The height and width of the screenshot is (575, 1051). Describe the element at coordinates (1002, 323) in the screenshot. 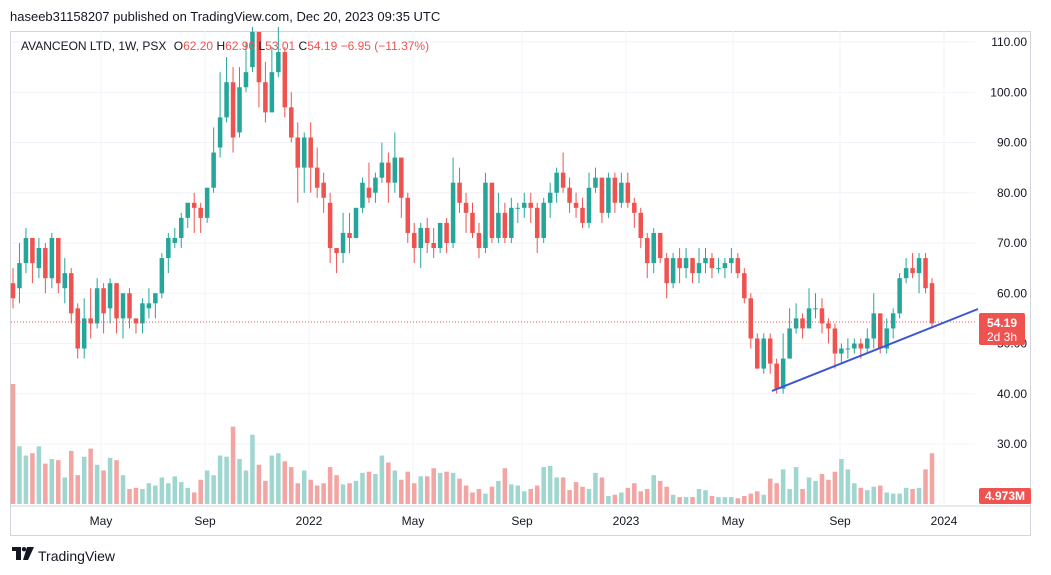

I see `price-badge-value: 54.19` at that location.